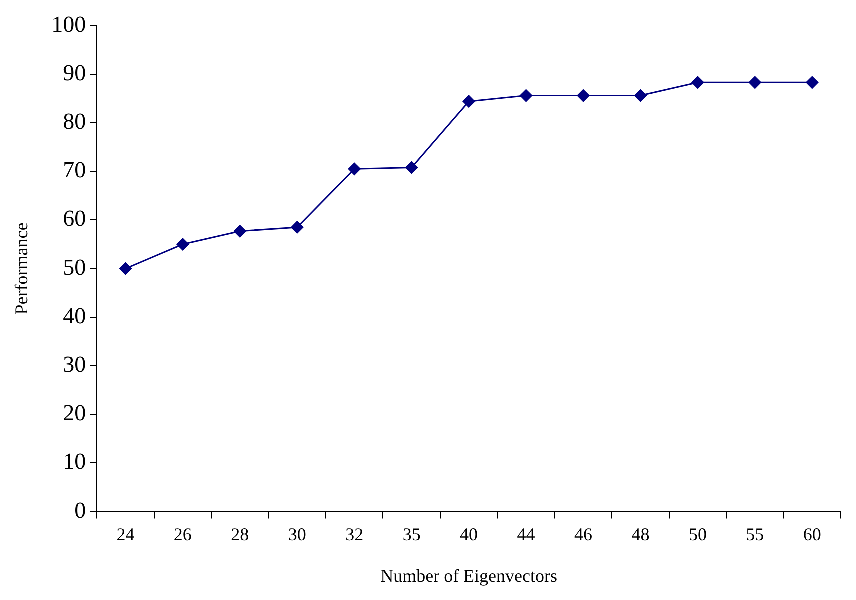 The image size is (856, 600). Describe the element at coordinates (697, 534) in the screenshot. I see `x-tick-label: 50` at that location.